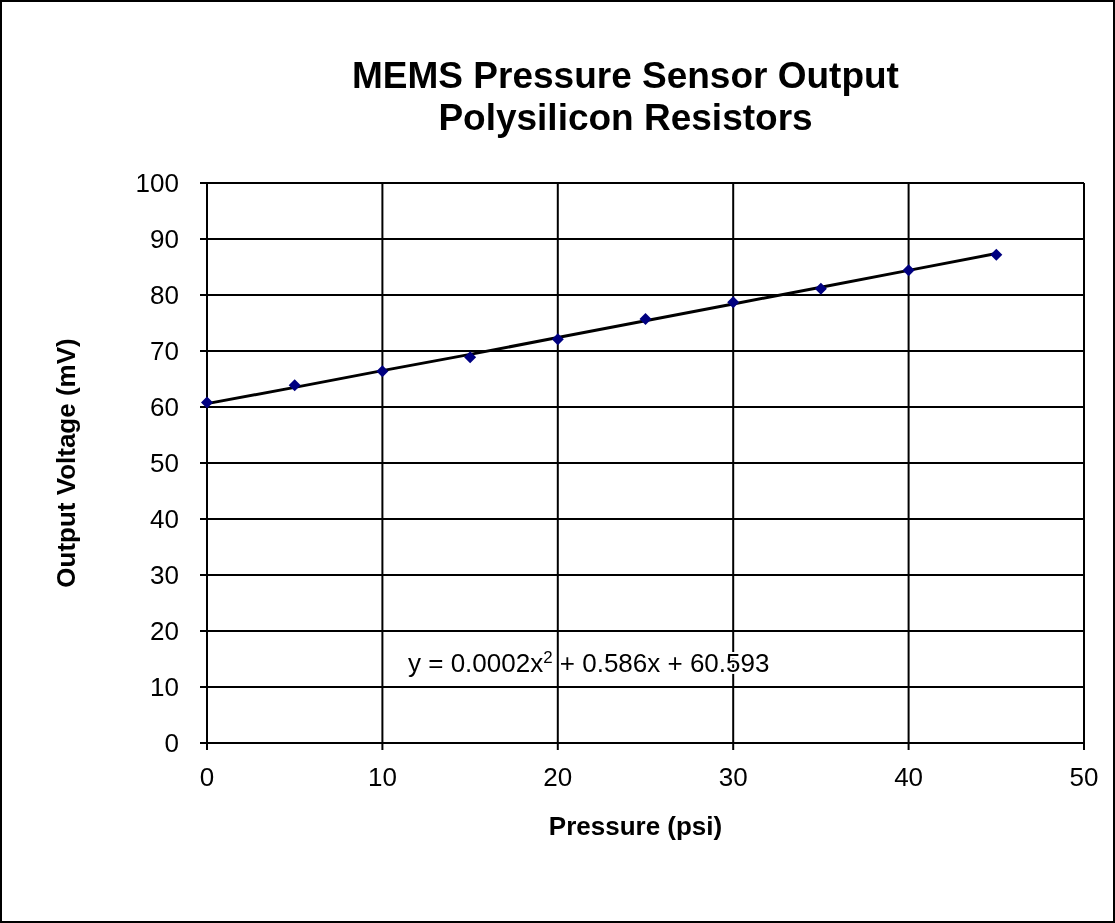  What do you see at coordinates (558, 777) in the screenshot?
I see `x-tick-label: 20` at bounding box center [558, 777].